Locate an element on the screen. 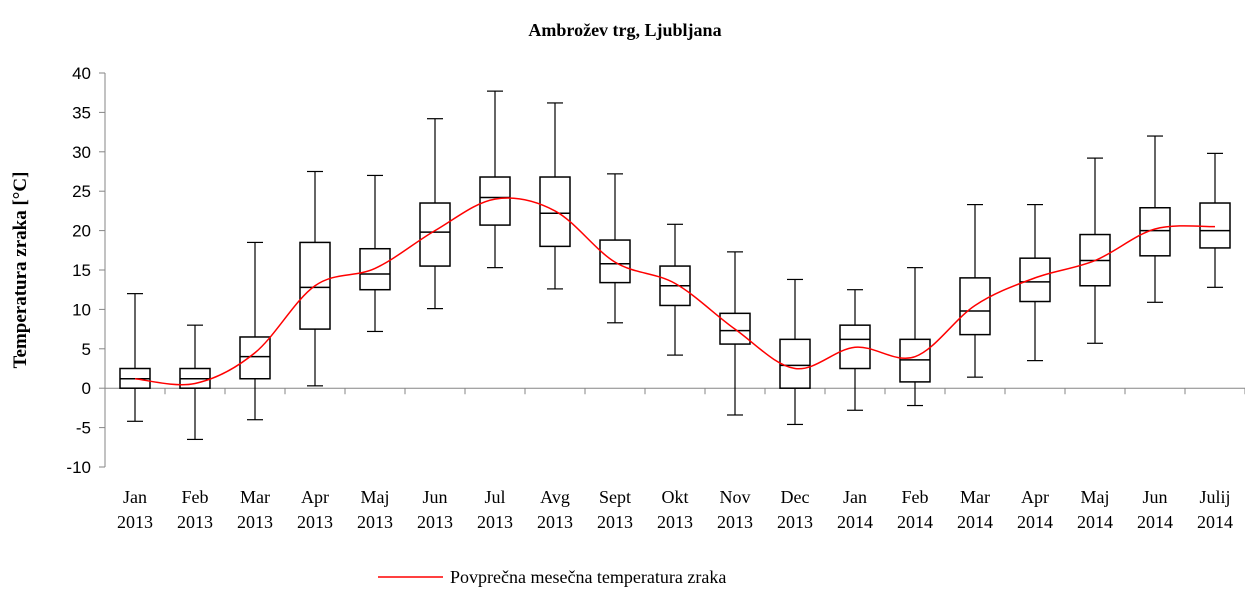 The image size is (1245, 597). x-tick-label: Apr 2014 is located at coordinates (1035, 509).